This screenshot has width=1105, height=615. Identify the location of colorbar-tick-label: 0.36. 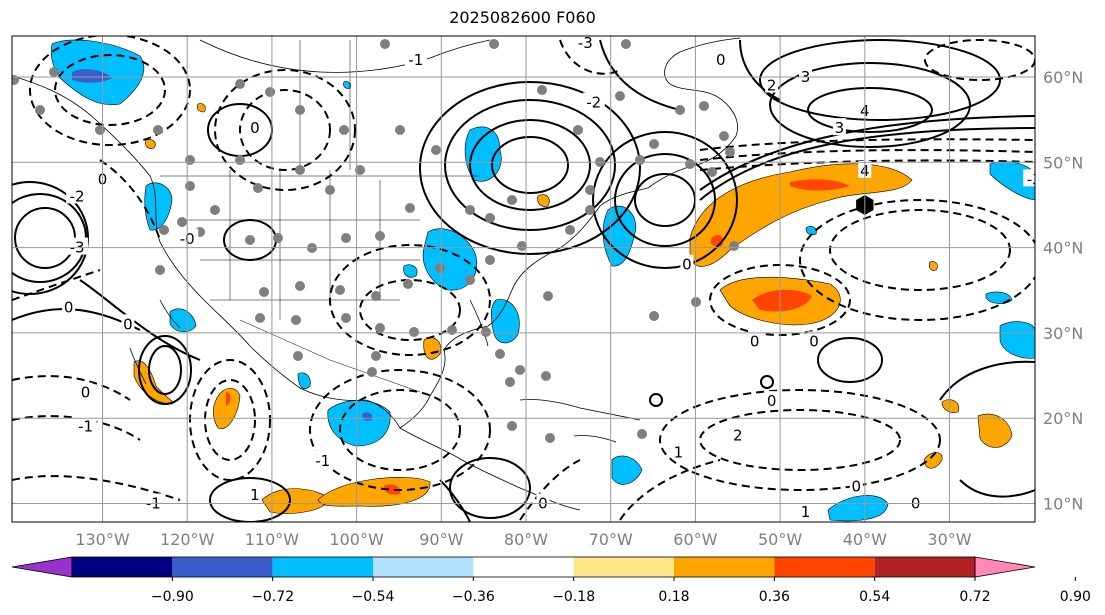
(774, 597).